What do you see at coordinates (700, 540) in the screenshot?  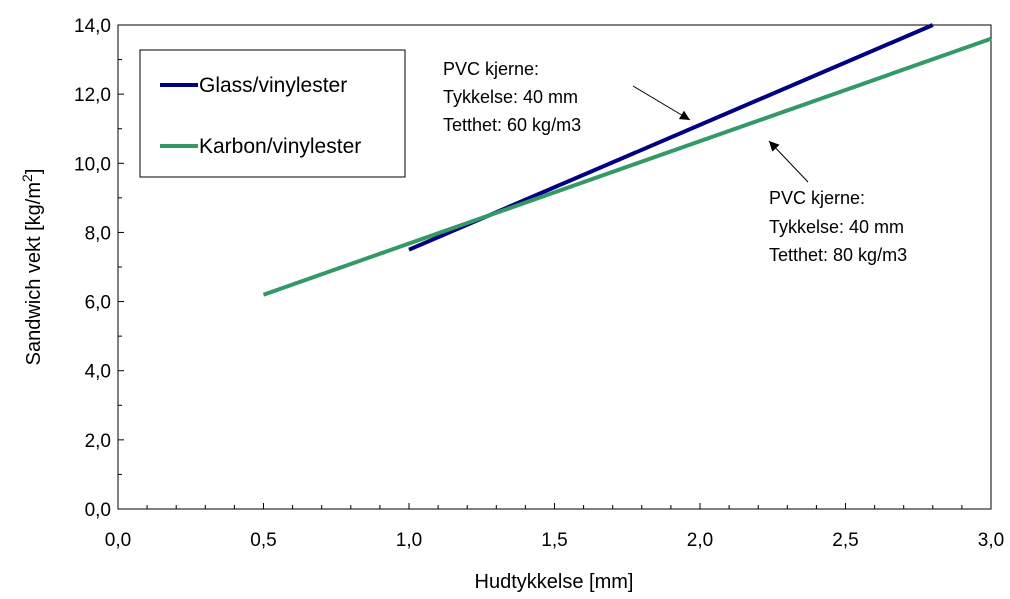 I see `x-tick-label: 2,0` at bounding box center [700, 540].